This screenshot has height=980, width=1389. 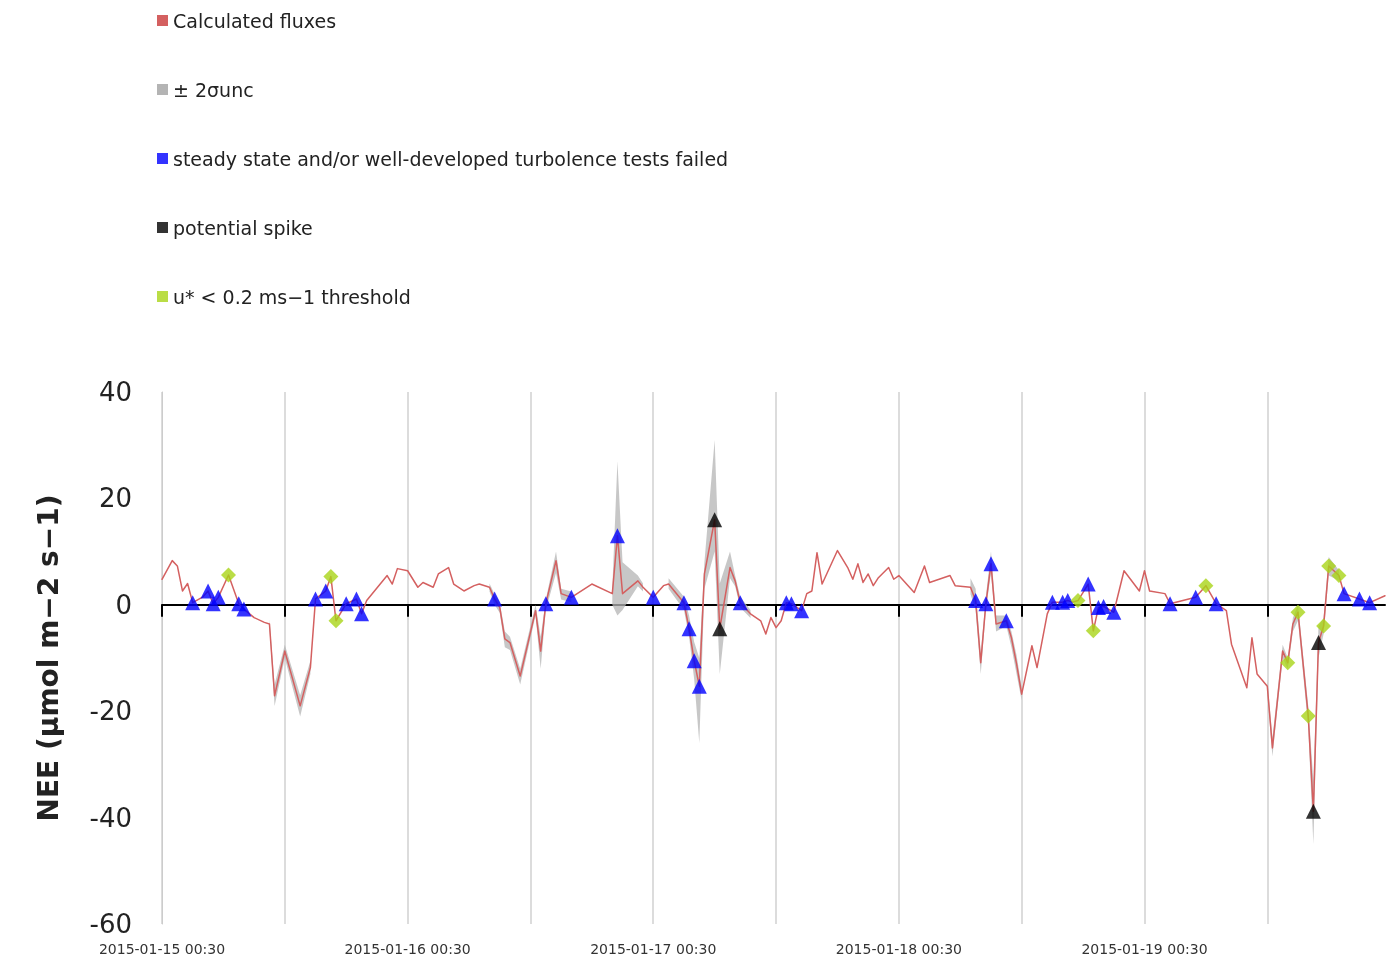 What do you see at coordinates (115, 498) in the screenshot?
I see `y-tick-label: 20` at bounding box center [115, 498].